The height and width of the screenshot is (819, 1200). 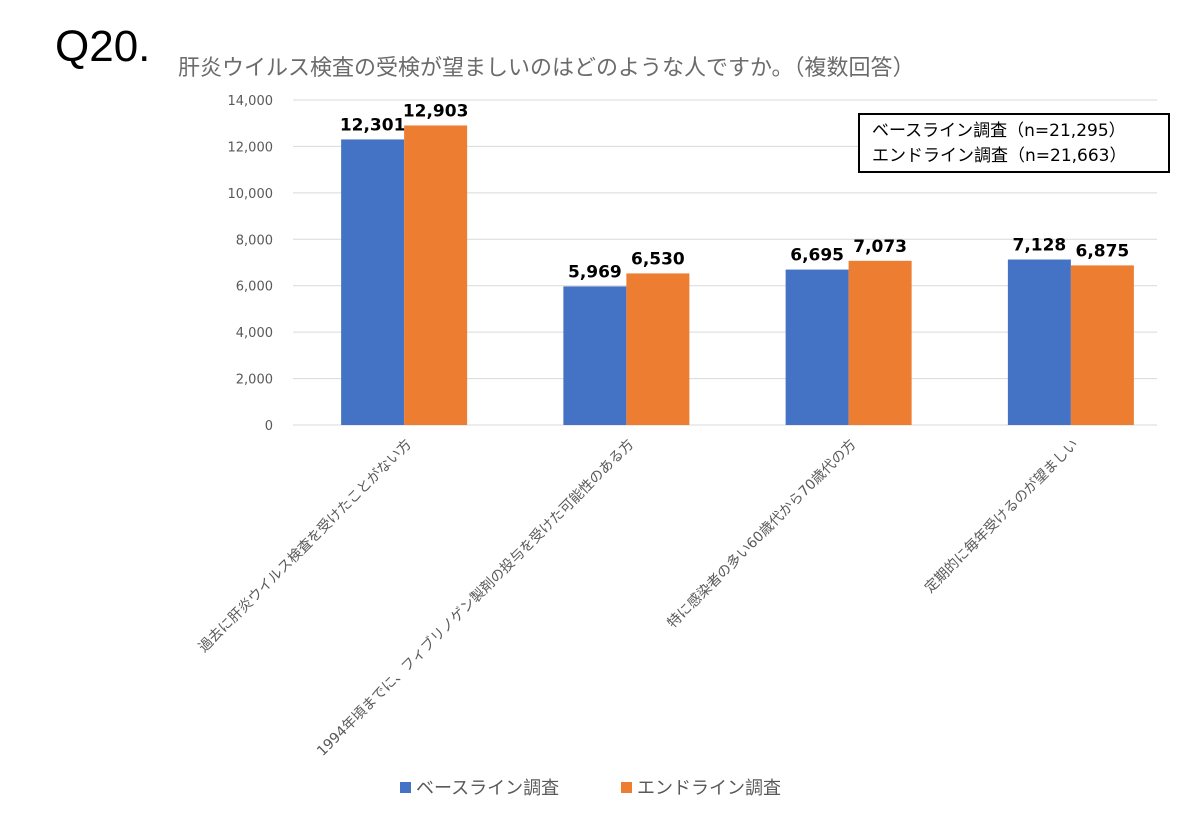 What do you see at coordinates (1014, 143) in the screenshot?
I see `sample-size-note: ベースライン調査（n=21,295） エンドライン調査（n=21,663）` at bounding box center [1014, 143].